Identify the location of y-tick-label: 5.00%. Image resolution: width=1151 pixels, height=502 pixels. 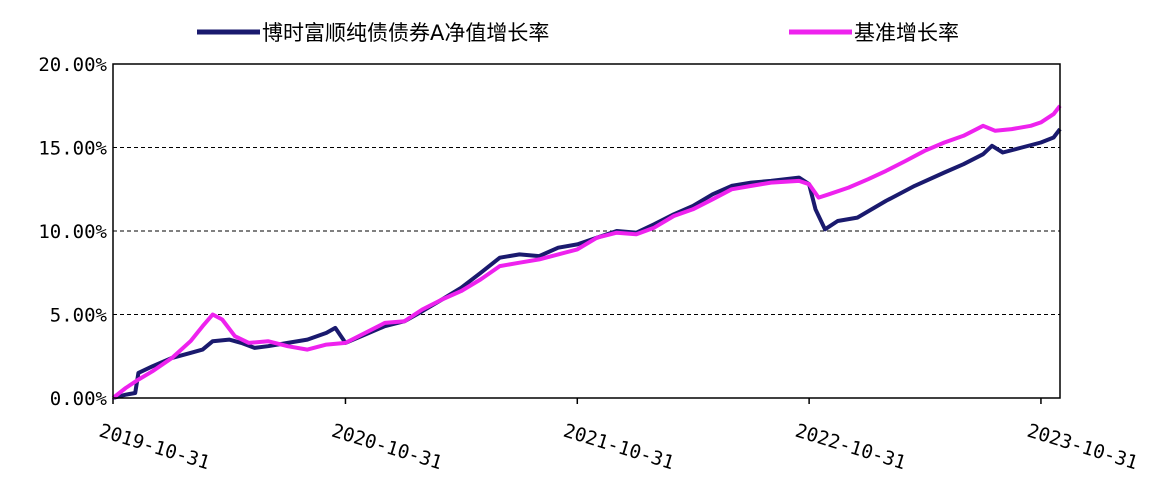
(79, 316).